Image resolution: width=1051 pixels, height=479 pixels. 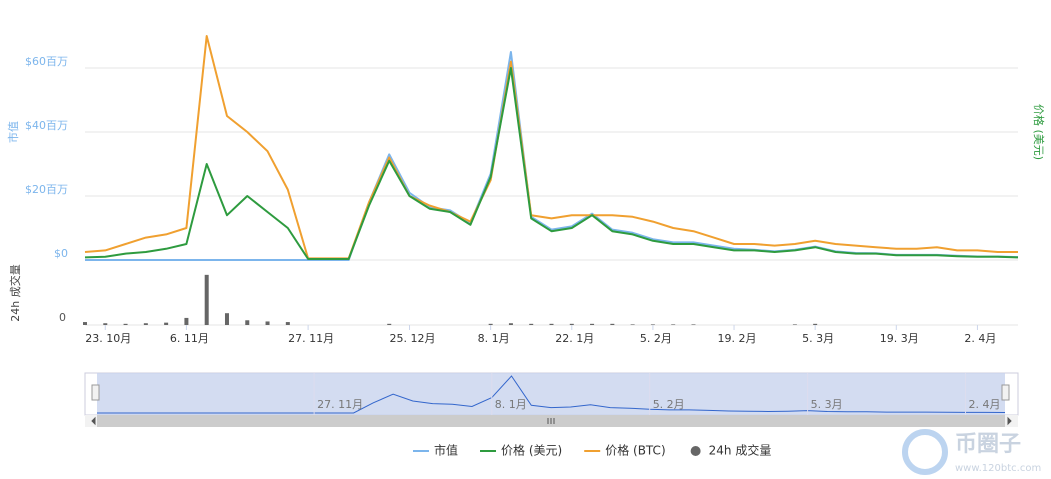 I want to click on watermark: 币圈子 www.120btc.com, so click(x=971, y=452).